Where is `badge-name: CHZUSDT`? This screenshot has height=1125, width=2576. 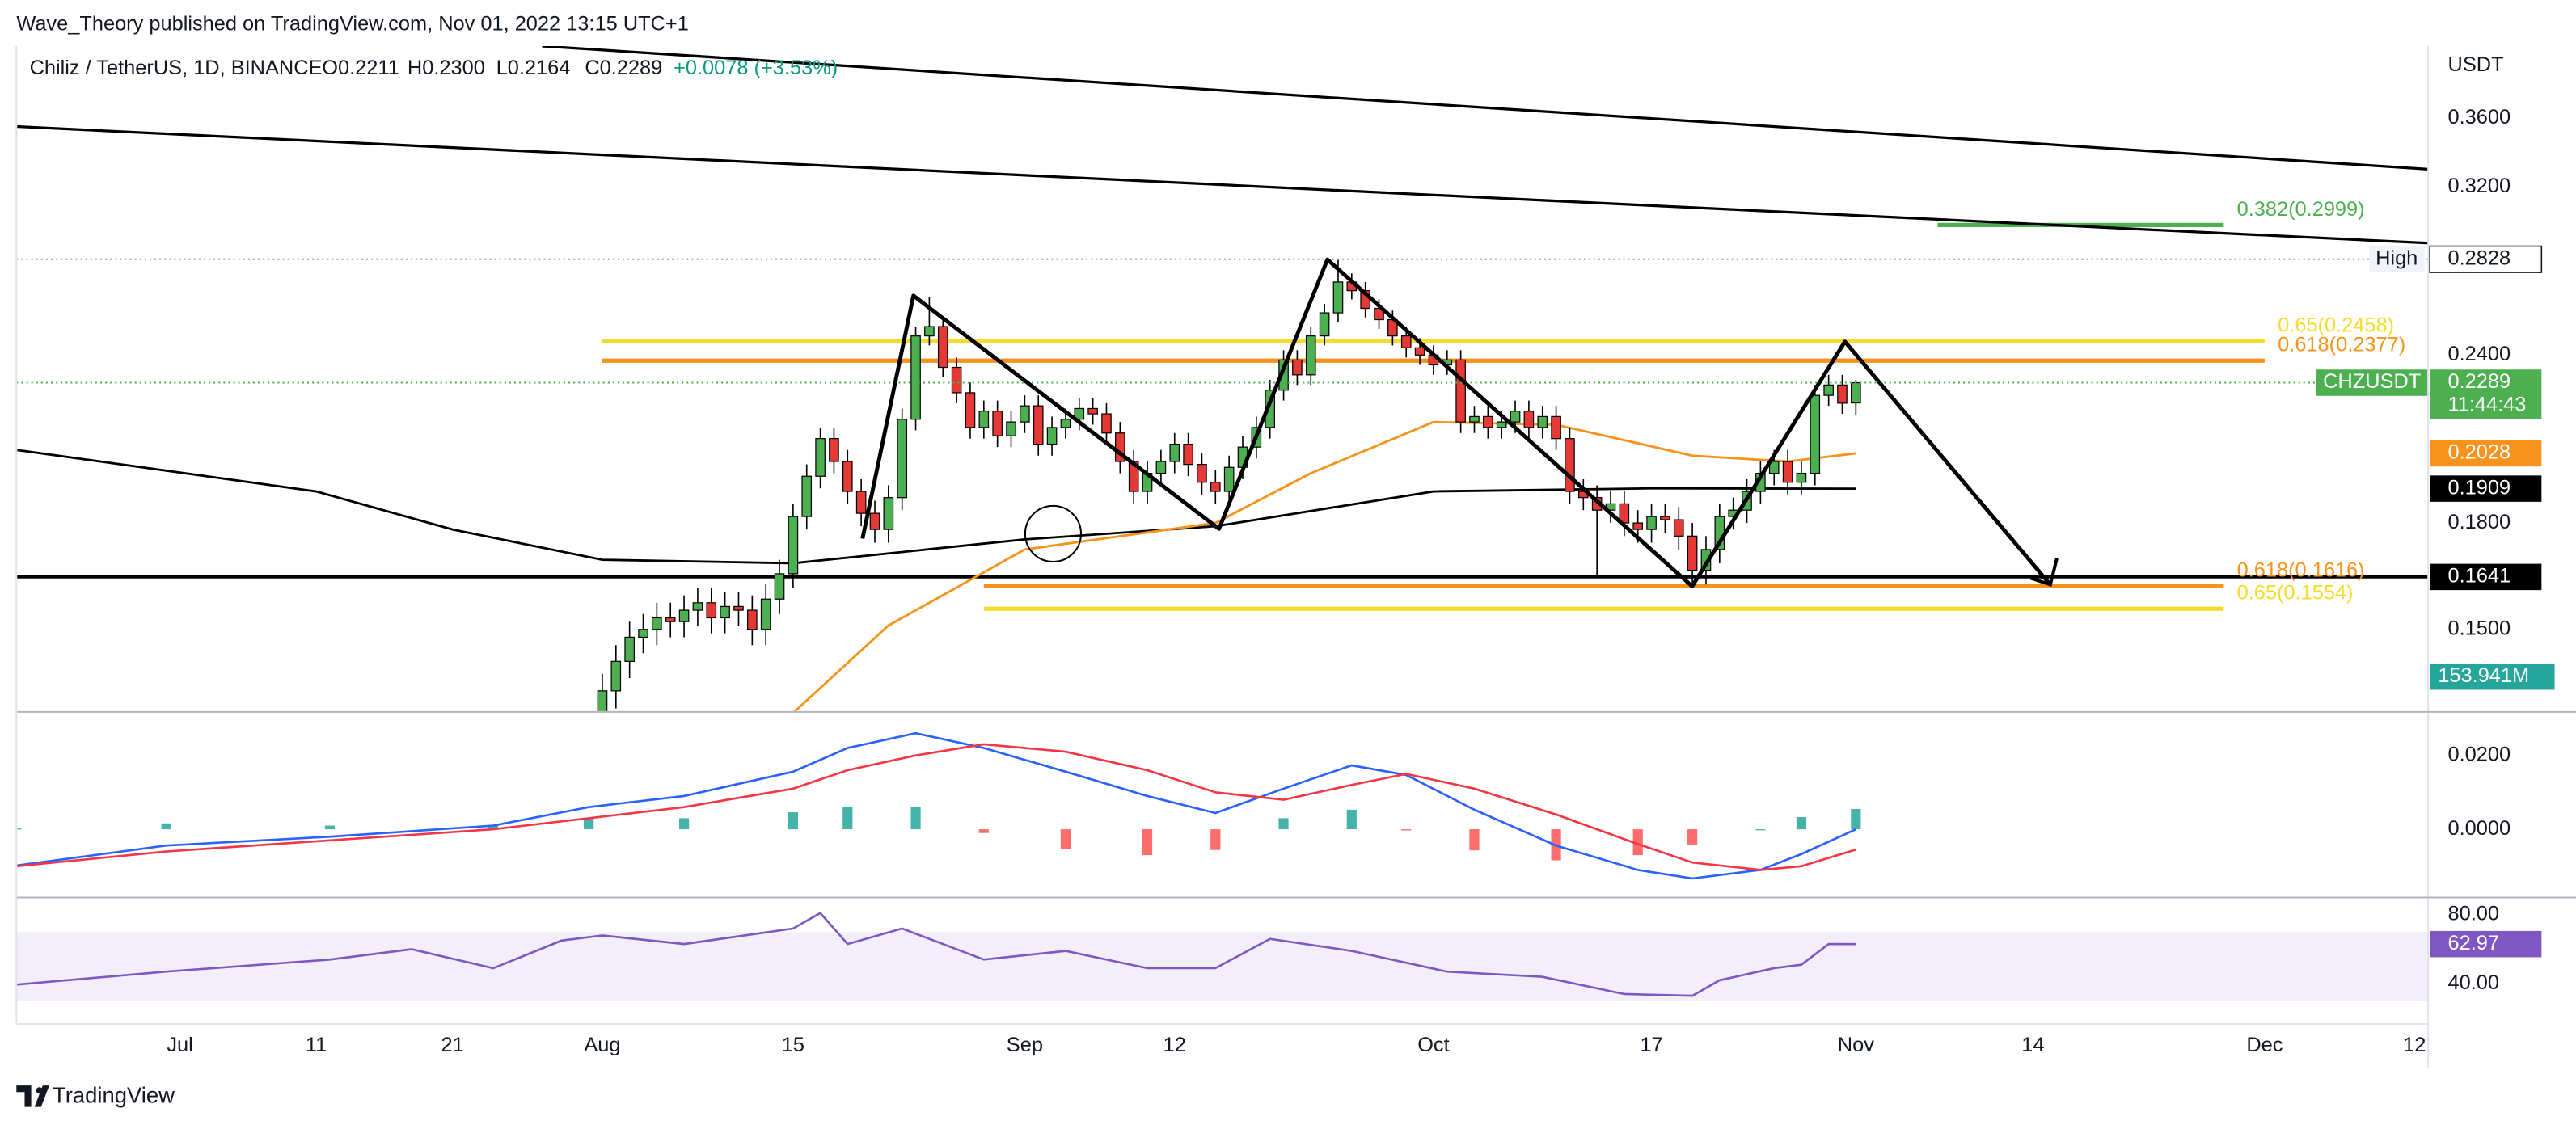 badge-name: CHZUSDT is located at coordinates (2372, 382).